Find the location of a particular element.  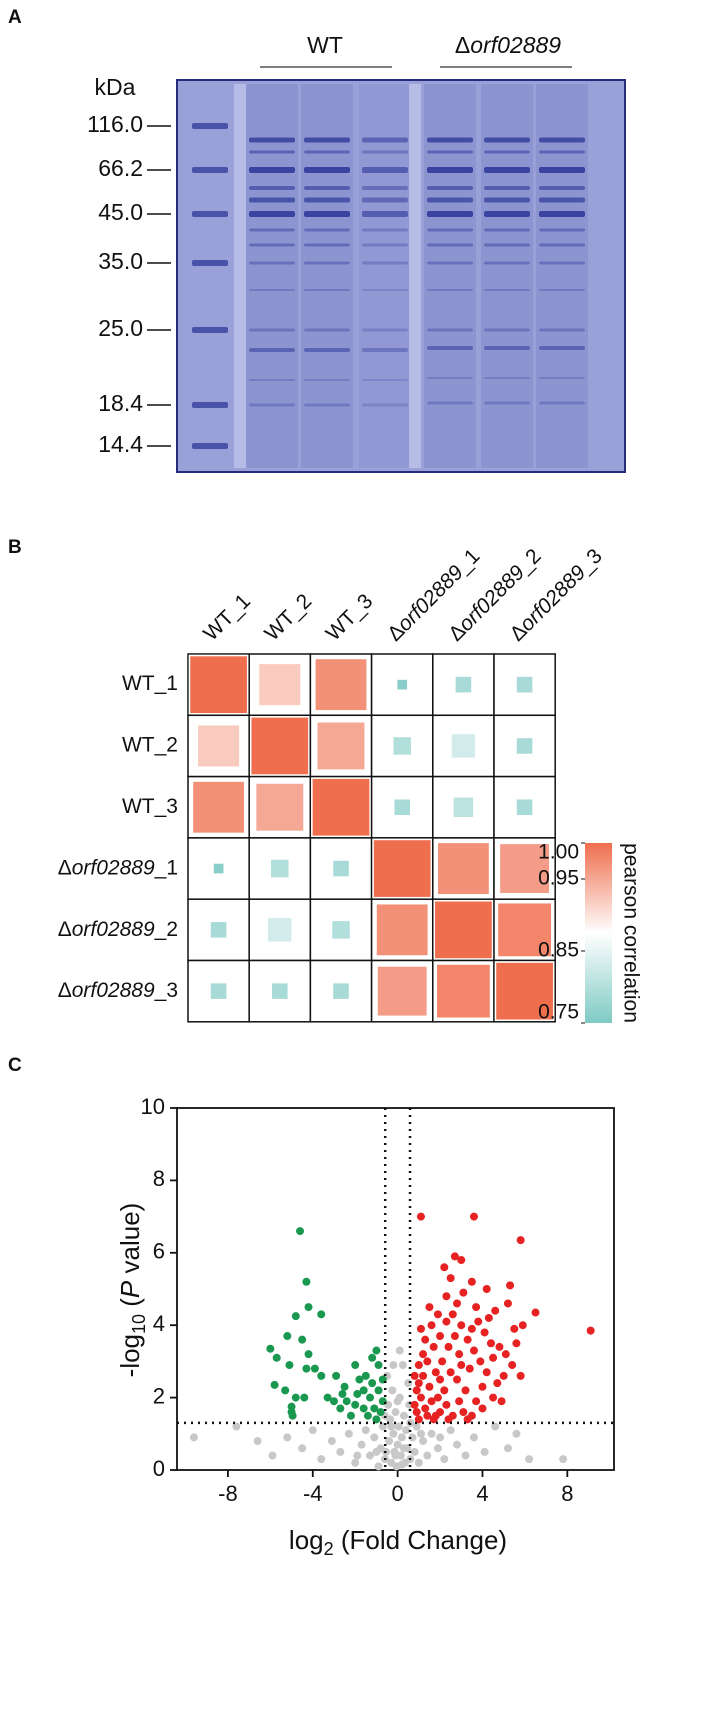

colorbar-tick-label: 1.00 is located at coordinates (558, 852).